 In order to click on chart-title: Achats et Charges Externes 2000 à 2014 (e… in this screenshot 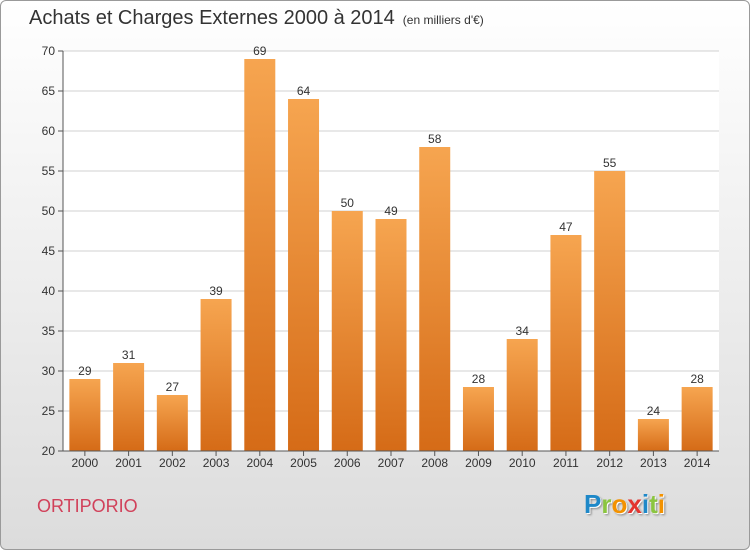, I will do `click(256, 18)`.